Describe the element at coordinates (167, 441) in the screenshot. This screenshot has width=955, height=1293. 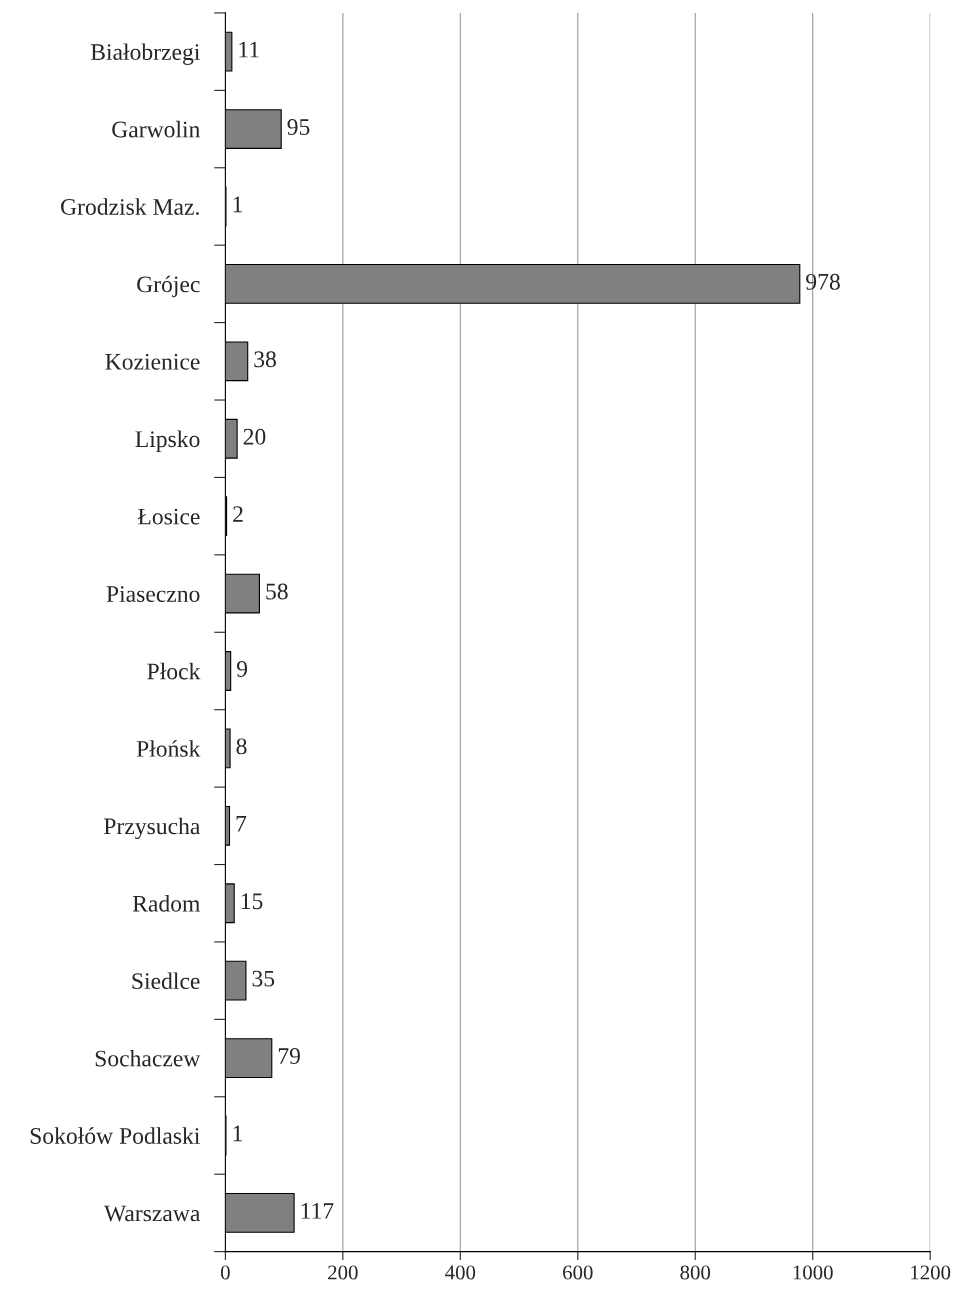
I see `y-tick-label: Lipsko` at that location.